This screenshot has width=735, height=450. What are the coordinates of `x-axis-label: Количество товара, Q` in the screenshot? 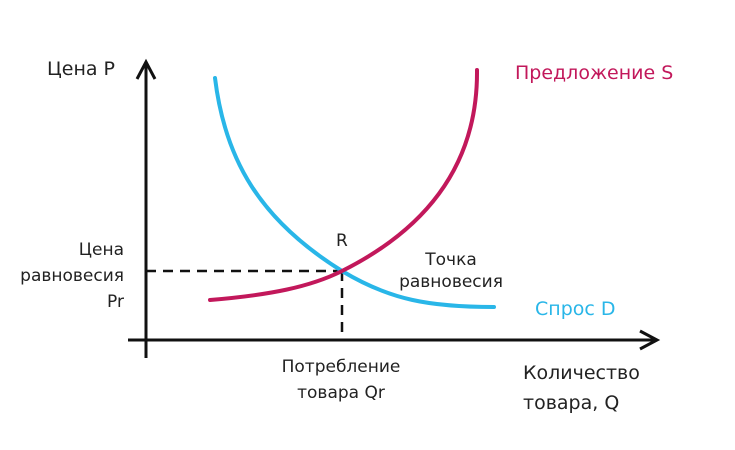 It's located at (581, 388).